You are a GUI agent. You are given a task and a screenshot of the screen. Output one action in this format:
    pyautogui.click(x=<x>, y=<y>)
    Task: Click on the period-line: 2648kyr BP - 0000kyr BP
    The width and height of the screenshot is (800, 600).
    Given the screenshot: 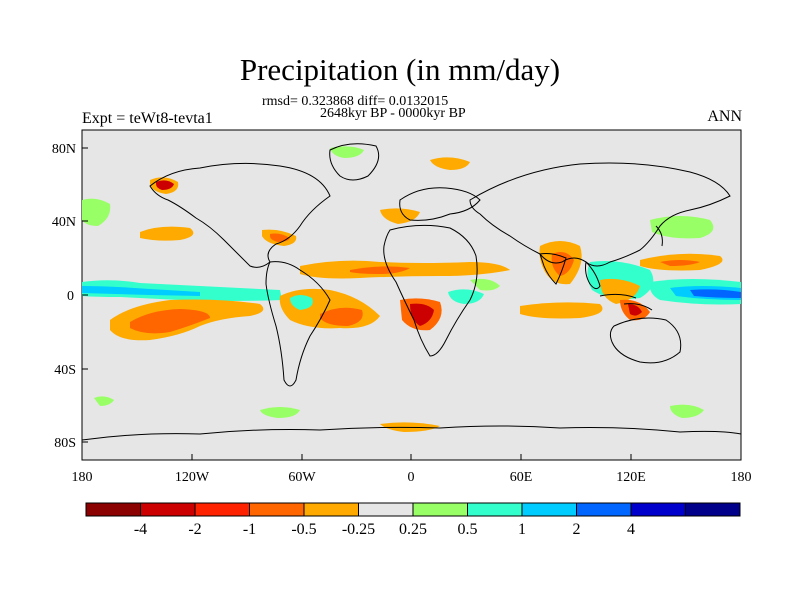 What is the action you would take?
    pyautogui.click(x=393, y=113)
    